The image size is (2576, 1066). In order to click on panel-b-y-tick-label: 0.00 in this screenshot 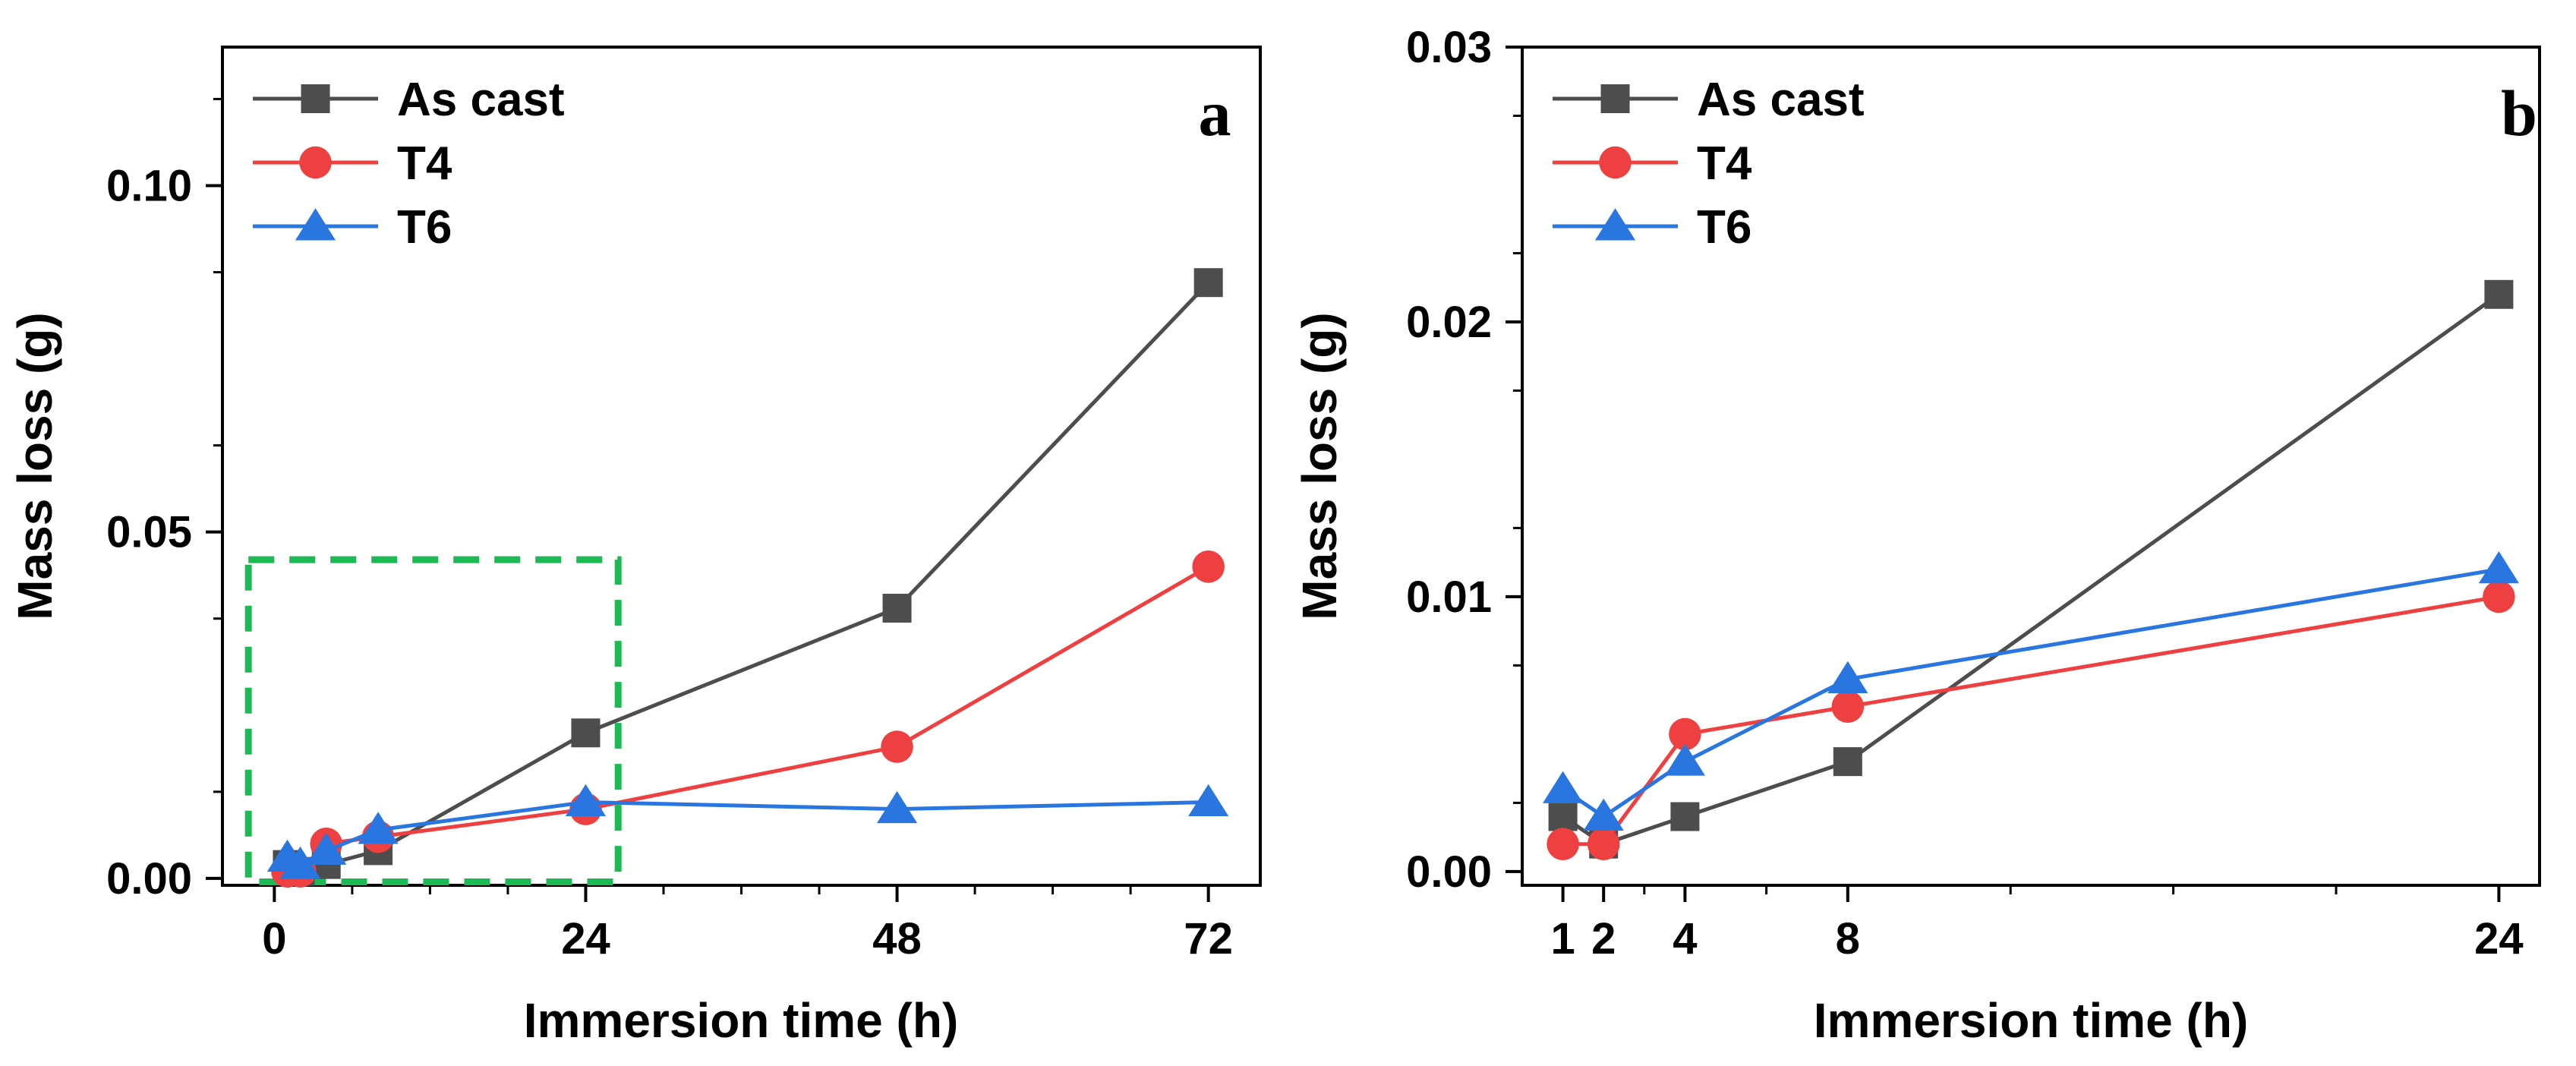, I will do `click(1449, 872)`.